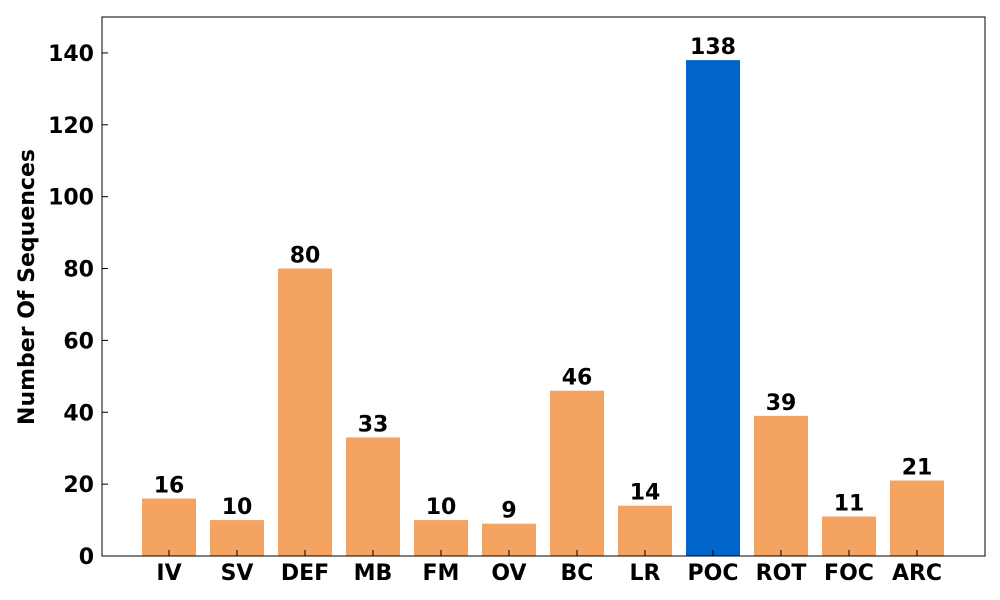  Describe the element at coordinates (78, 413) in the screenshot. I see `y-tick-label: 40` at that location.